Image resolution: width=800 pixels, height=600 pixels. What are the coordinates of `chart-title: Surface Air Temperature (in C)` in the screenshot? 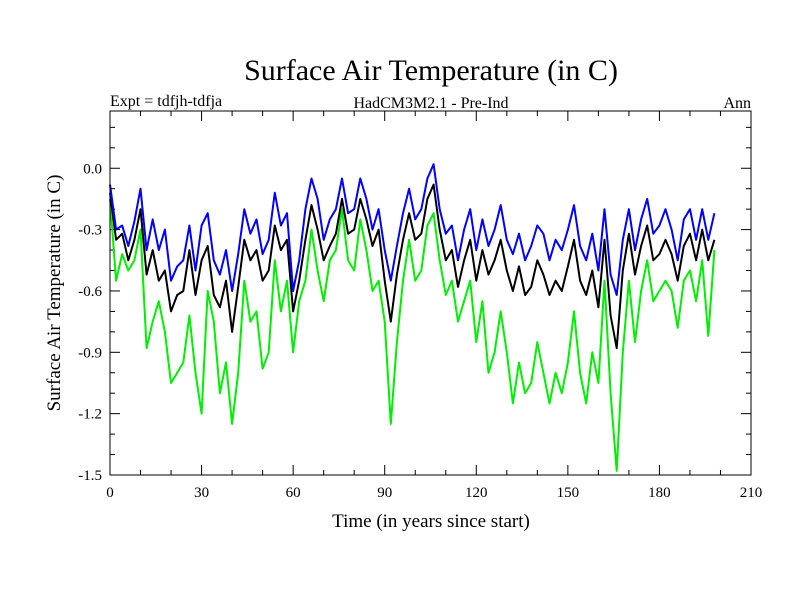 It's located at (431, 70).